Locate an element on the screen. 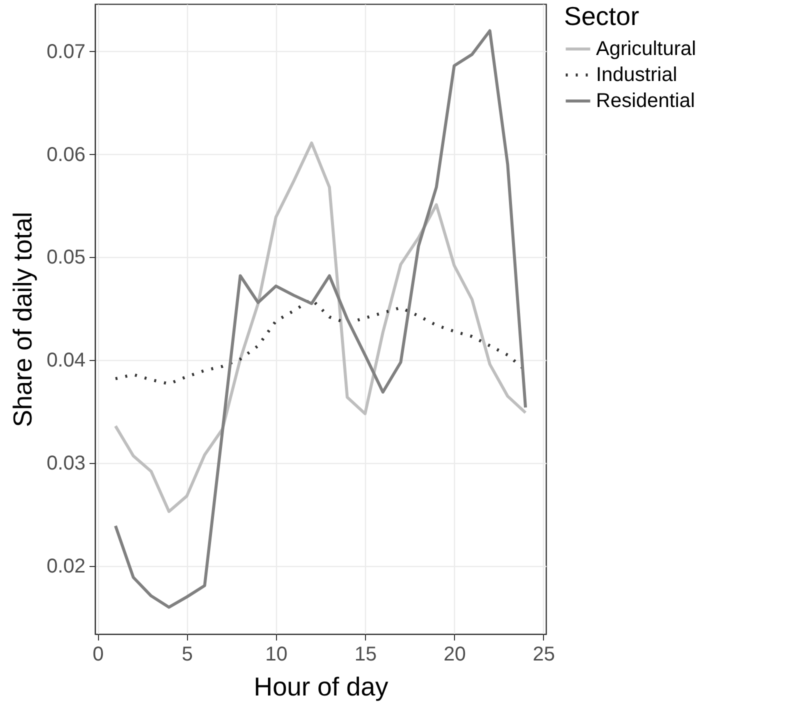 Image resolution: width=789 pixels, height=721 pixels. x-tick-label: 5 is located at coordinates (187, 655).